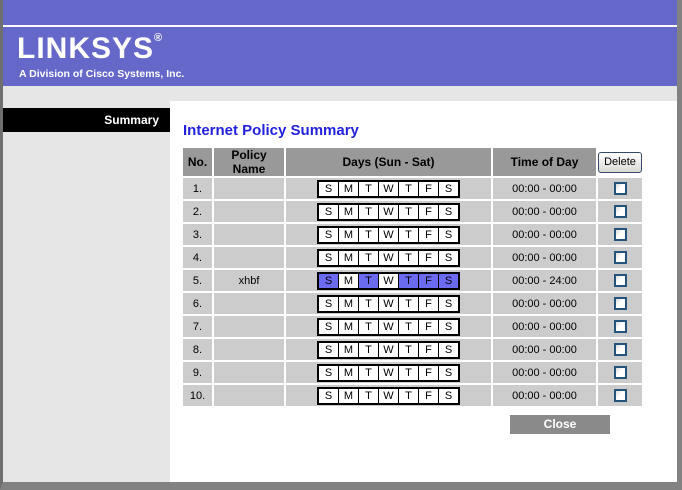  I want to click on sidebar-item-summary: Summary, so click(86, 120).